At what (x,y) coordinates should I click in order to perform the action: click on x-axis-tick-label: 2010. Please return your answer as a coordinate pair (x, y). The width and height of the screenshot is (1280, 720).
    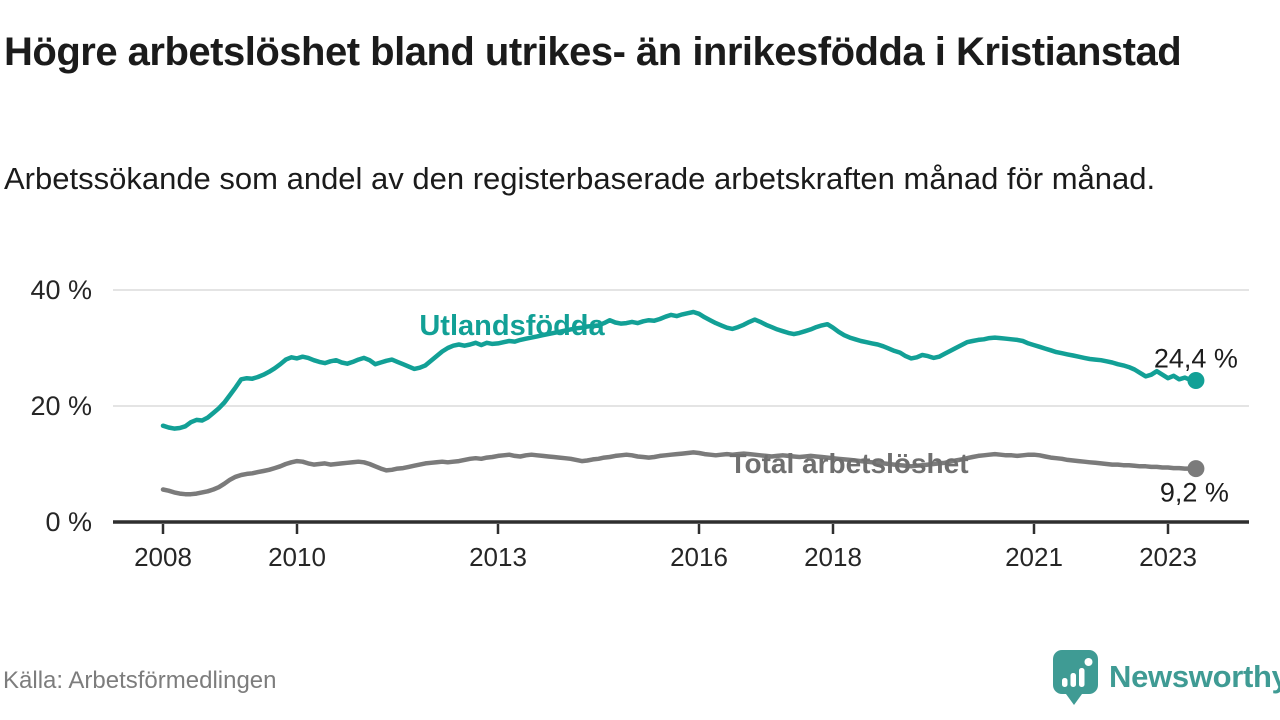
    Looking at the image, I should click on (297, 557).